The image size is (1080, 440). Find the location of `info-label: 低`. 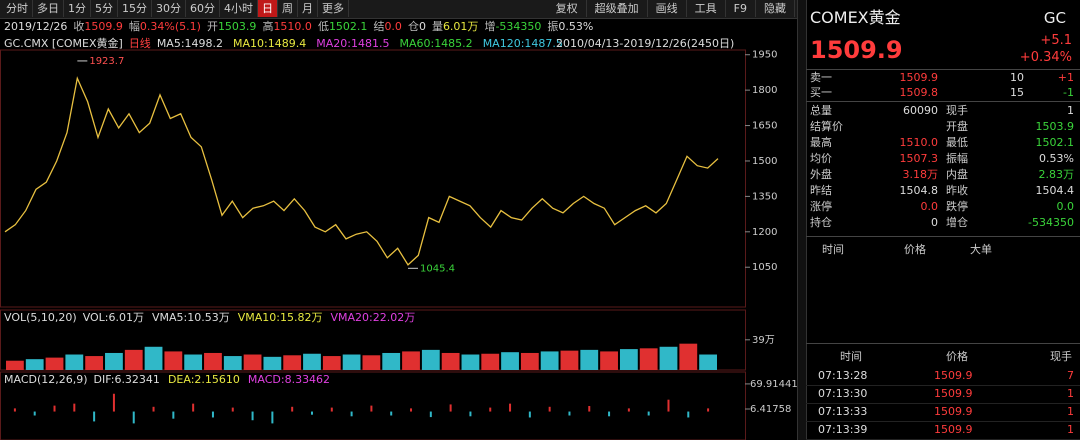

info-label: 低 is located at coordinates (323, 26).